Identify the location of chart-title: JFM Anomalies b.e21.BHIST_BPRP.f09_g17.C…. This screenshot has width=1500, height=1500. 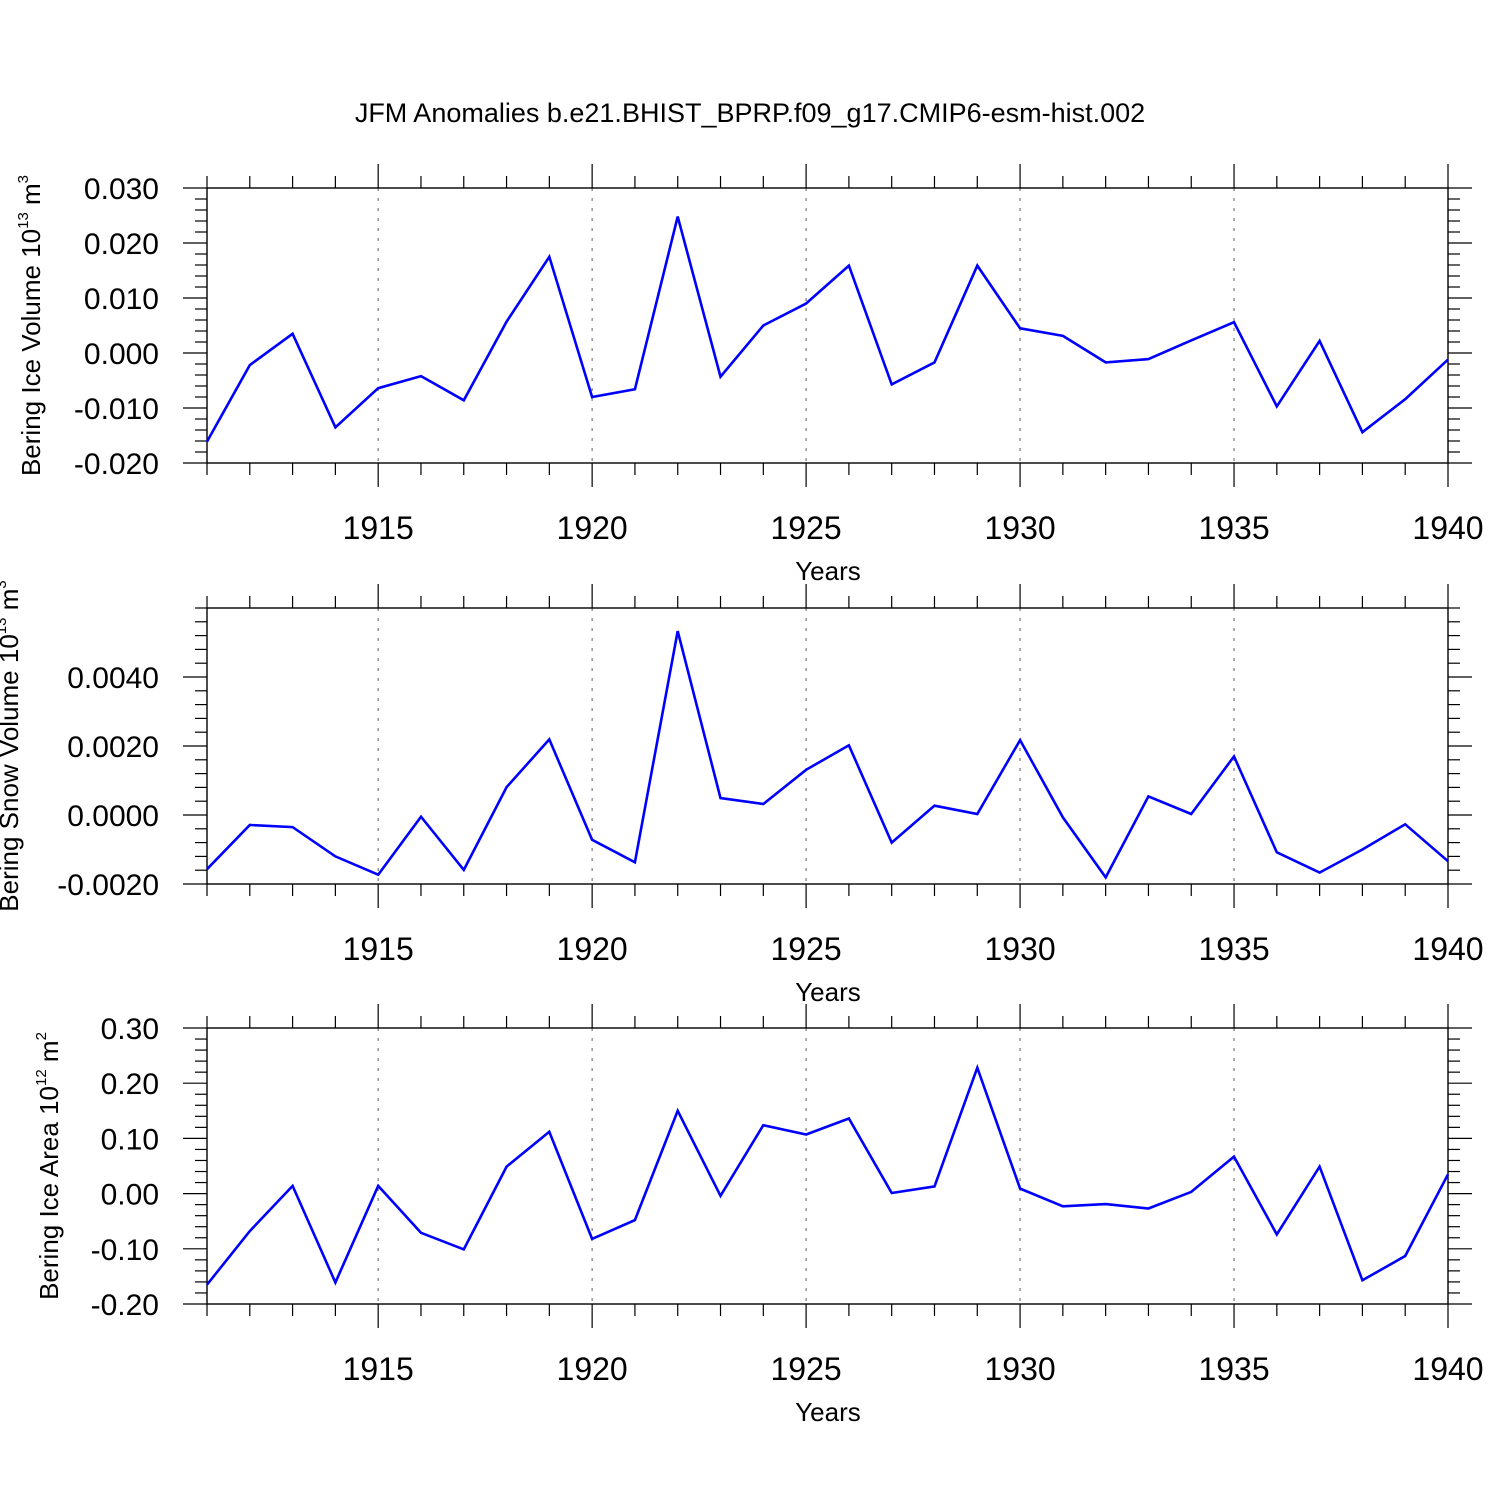
(750, 113).